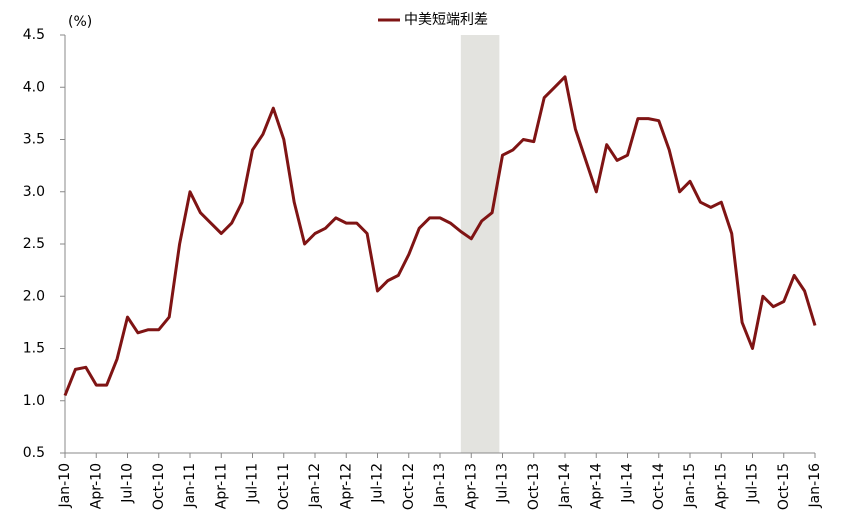 This screenshot has width=844, height=532. Describe the element at coordinates (503, 483) in the screenshot. I see `x-tick-label: Jul-13` at that location.